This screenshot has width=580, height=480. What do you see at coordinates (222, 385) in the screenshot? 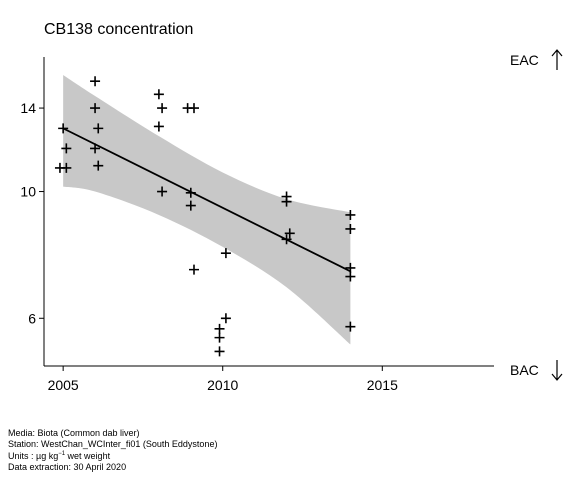
I see `x-tick-label: 2010` at bounding box center [222, 385].